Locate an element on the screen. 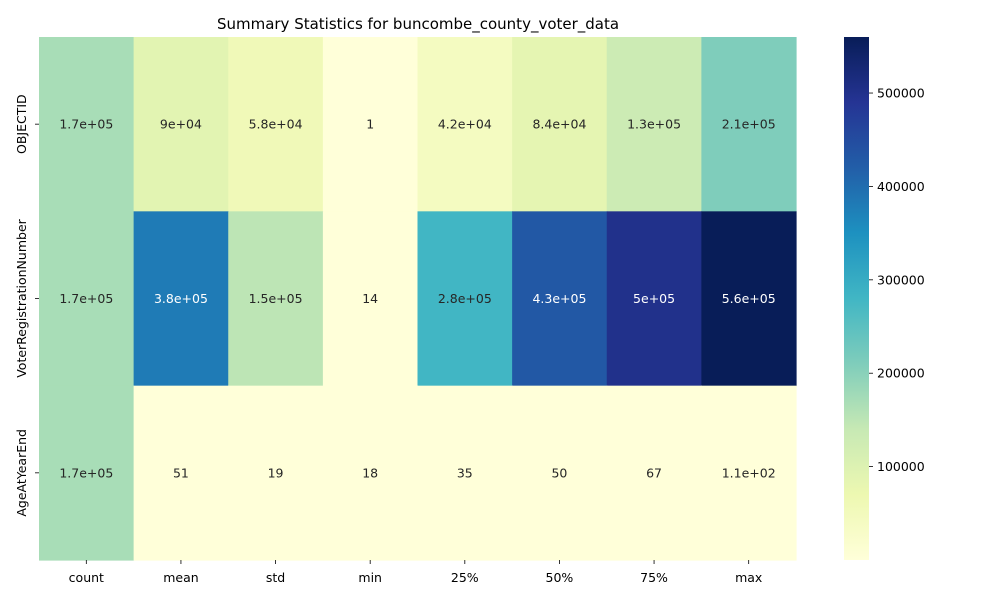 Image resolution: width=1000 pixels, height=600 pixels. cell-annotation: 1 is located at coordinates (370, 124).